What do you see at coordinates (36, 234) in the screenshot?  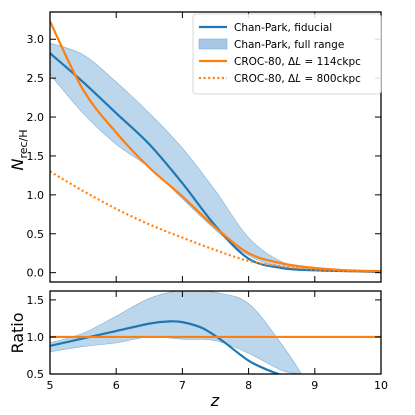 I see `top-y-tick-label: 0.5` at bounding box center [36, 234].